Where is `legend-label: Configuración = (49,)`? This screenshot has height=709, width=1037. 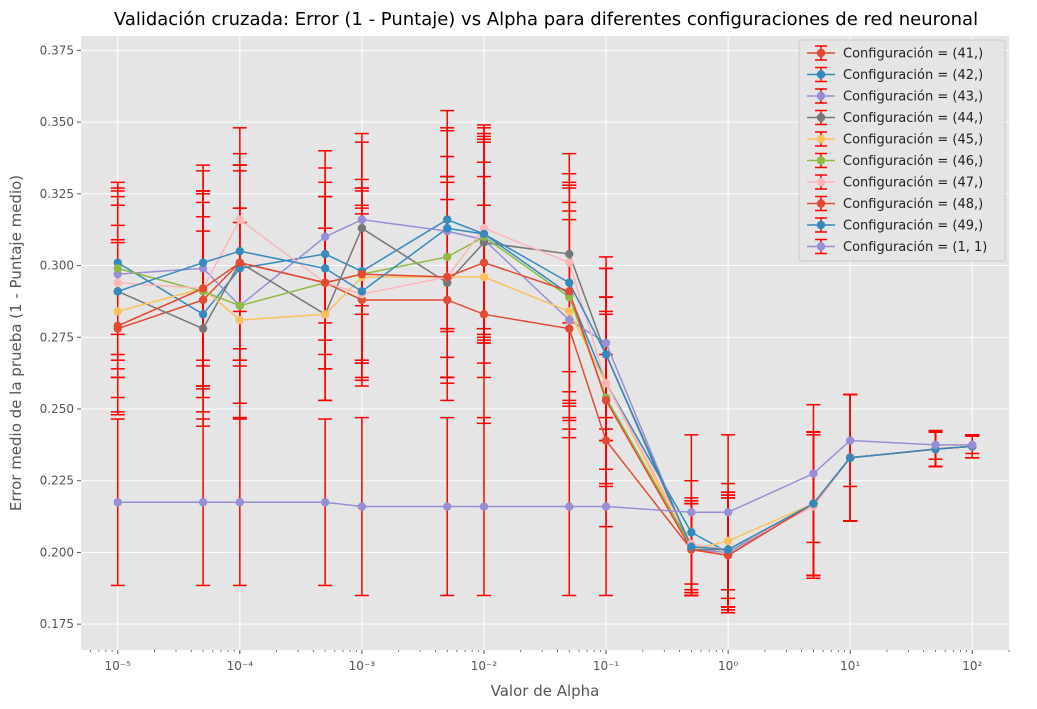
legend-label: Configuración = (49,) is located at coordinates (913, 226).